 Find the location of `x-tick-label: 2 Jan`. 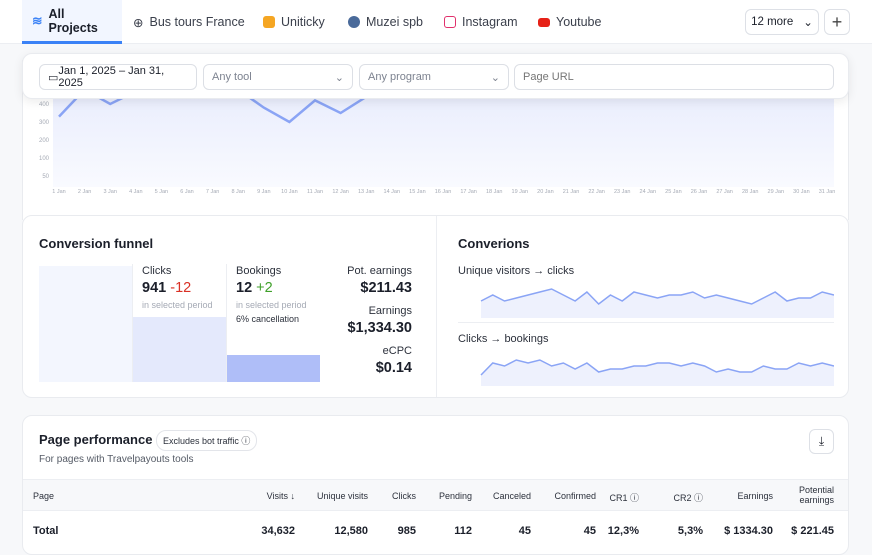

x-tick-label: 2 Jan is located at coordinates (84, 192).